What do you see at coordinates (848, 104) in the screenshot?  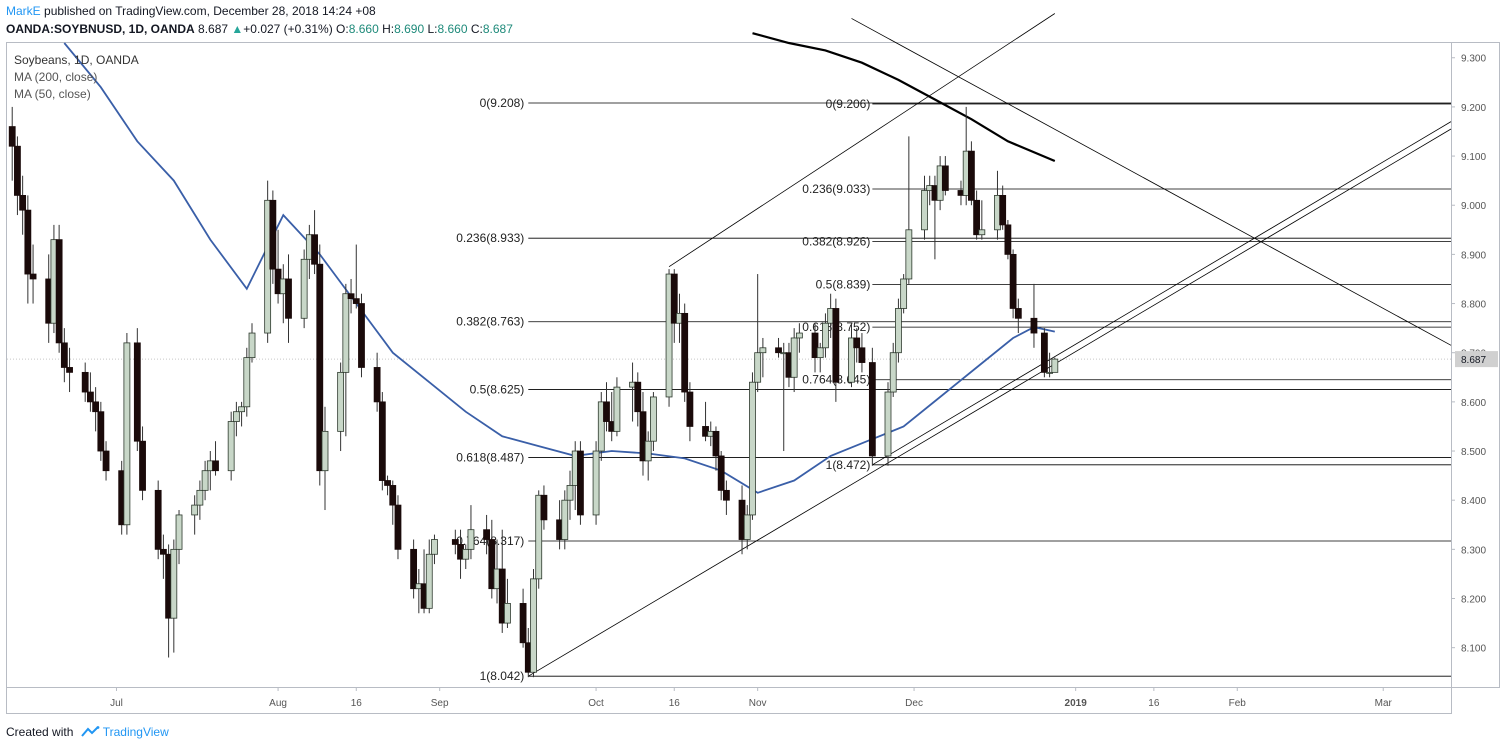 I see `fib-level-label: 0(9.206)` at bounding box center [848, 104].